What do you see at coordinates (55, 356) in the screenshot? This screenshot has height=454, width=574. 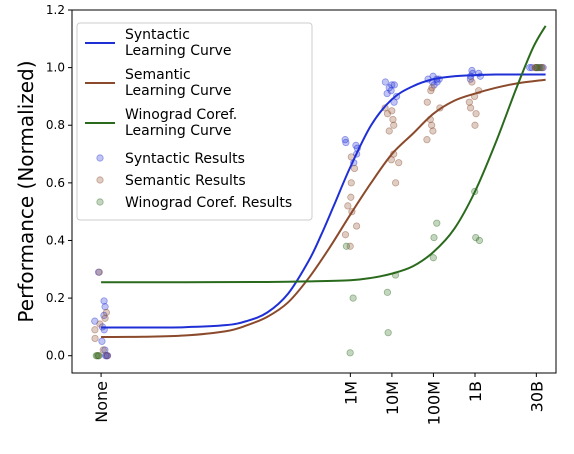 I see `y-tick-label: 0.0` at bounding box center [55, 356].